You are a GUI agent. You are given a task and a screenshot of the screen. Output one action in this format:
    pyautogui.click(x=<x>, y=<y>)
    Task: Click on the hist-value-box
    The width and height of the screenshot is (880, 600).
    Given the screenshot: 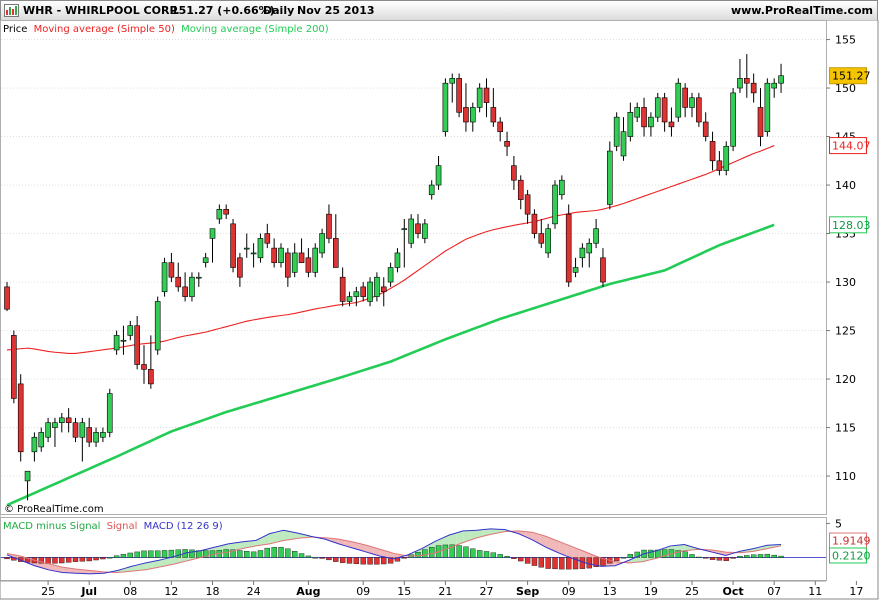 What is the action you would take?
    pyautogui.click(x=848, y=555)
    